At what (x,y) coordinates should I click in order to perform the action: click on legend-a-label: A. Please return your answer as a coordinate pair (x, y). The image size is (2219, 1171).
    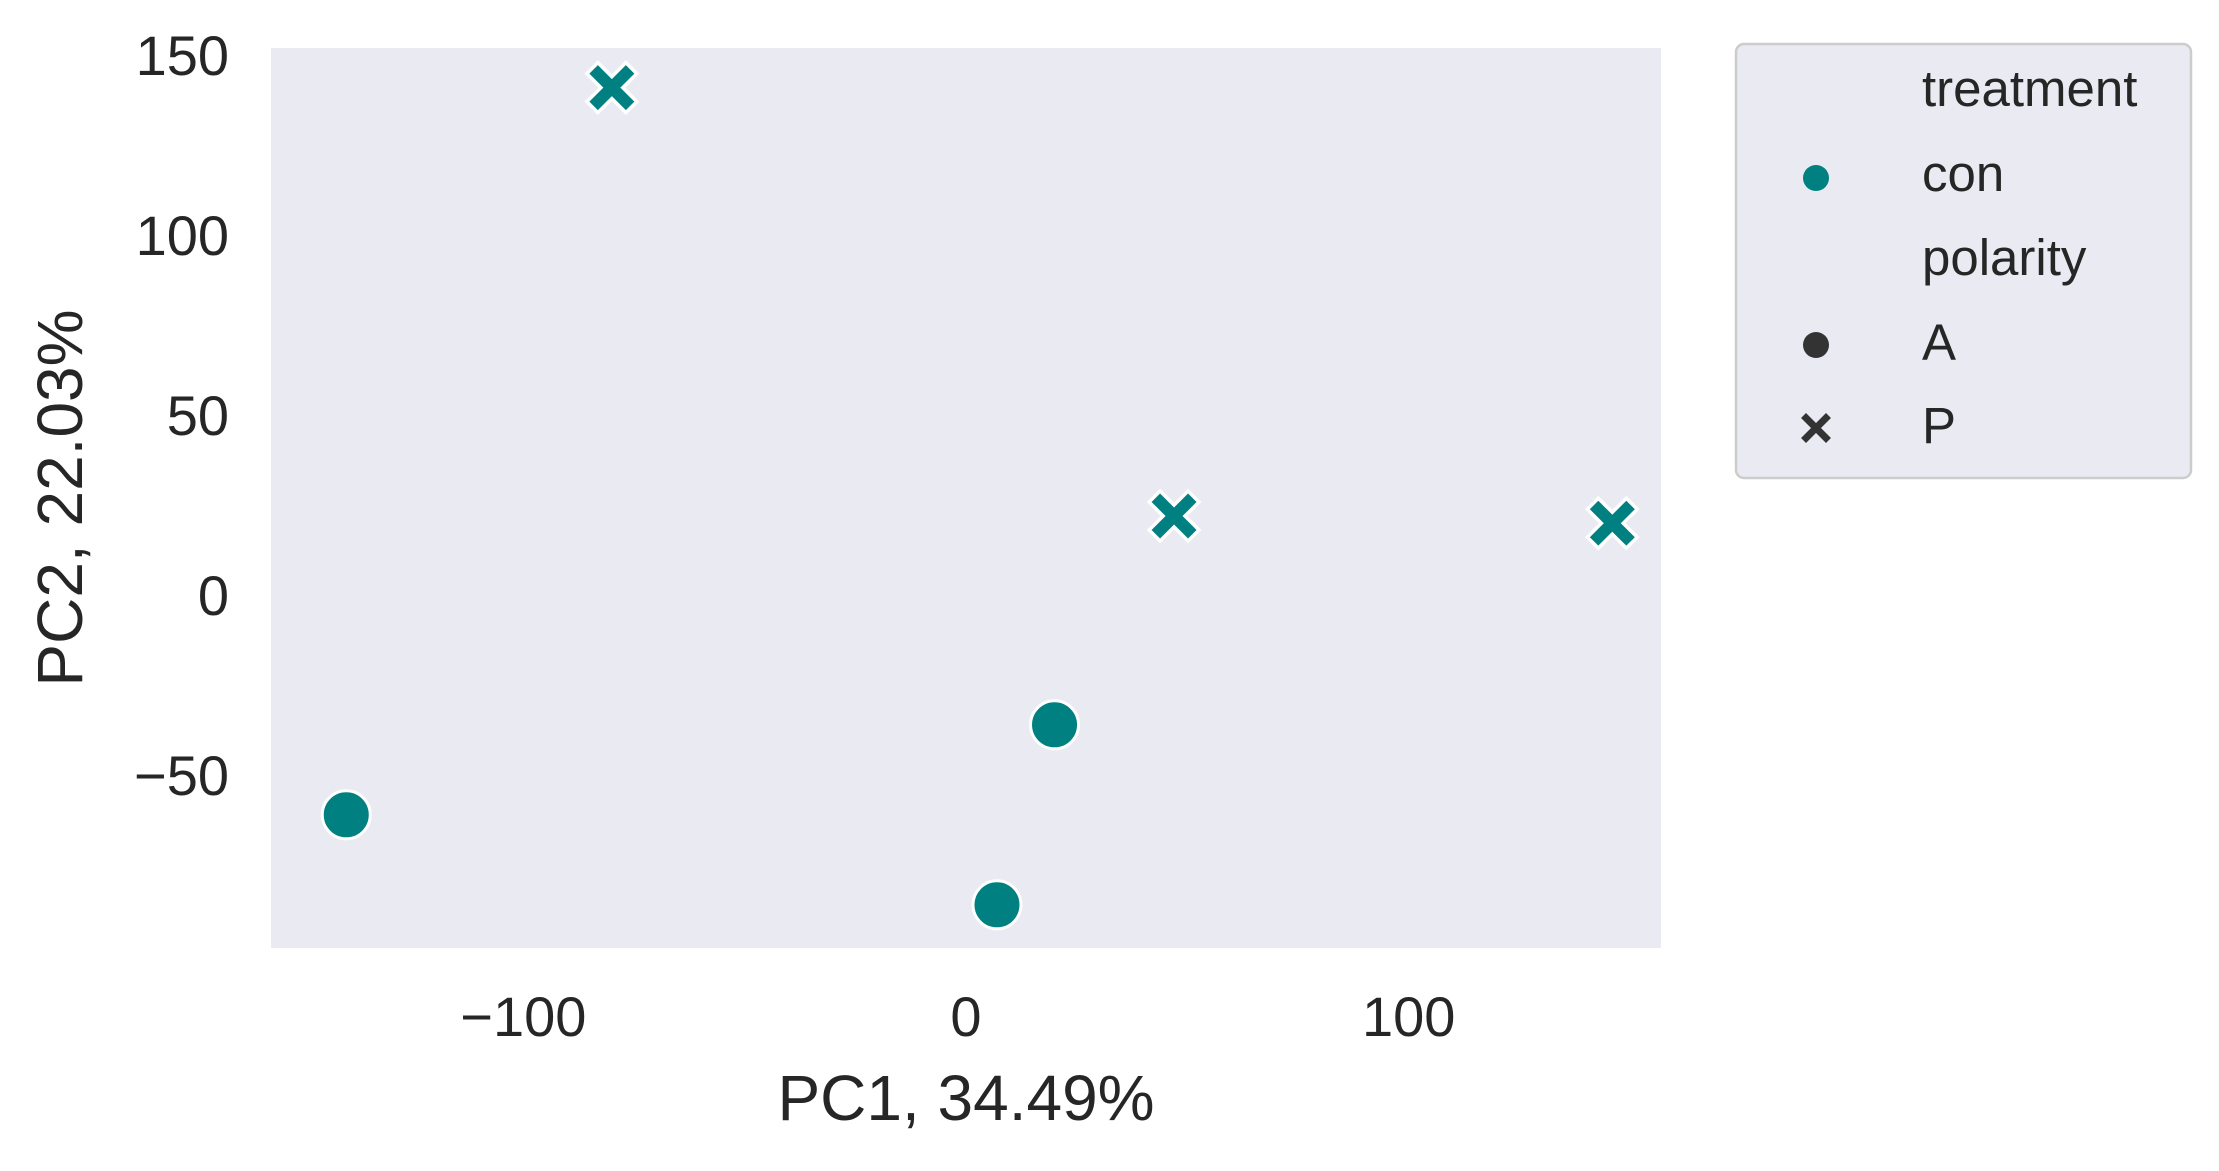
    Looking at the image, I should click on (1939, 342).